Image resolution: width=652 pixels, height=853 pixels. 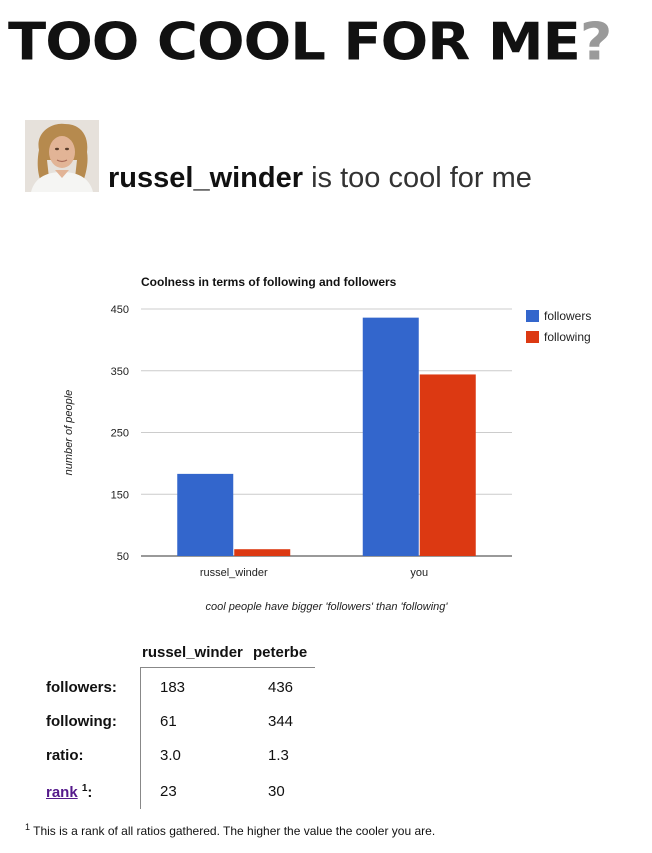 What do you see at coordinates (447, 465) in the screenshot?
I see `bar-following-you` at bounding box center [447, 465].